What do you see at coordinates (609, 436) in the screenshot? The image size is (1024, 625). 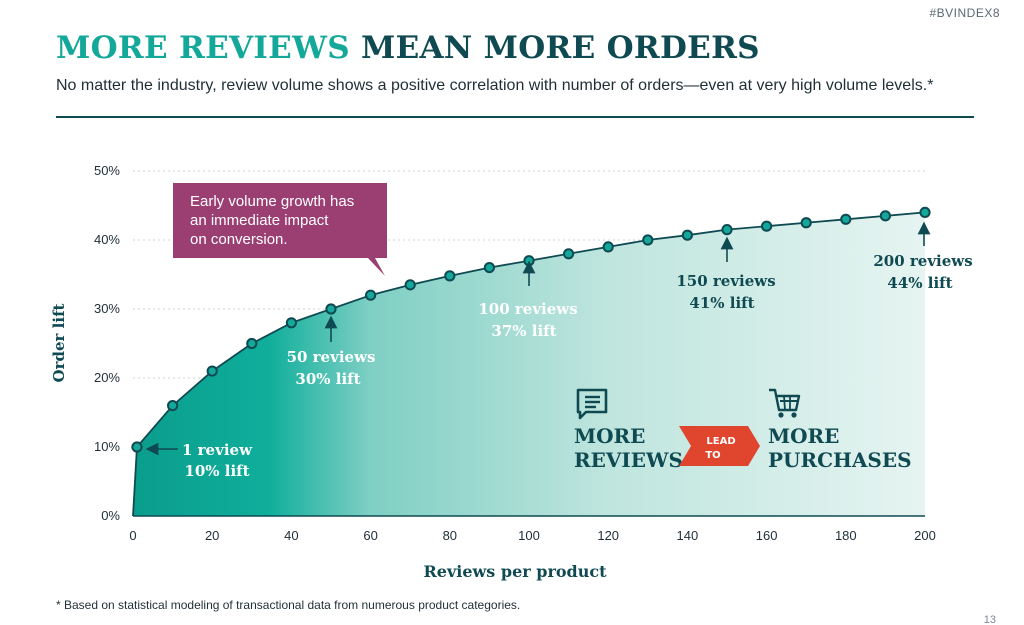 I see `promo-left-line1: MORE` at bounding box center [609, 436].